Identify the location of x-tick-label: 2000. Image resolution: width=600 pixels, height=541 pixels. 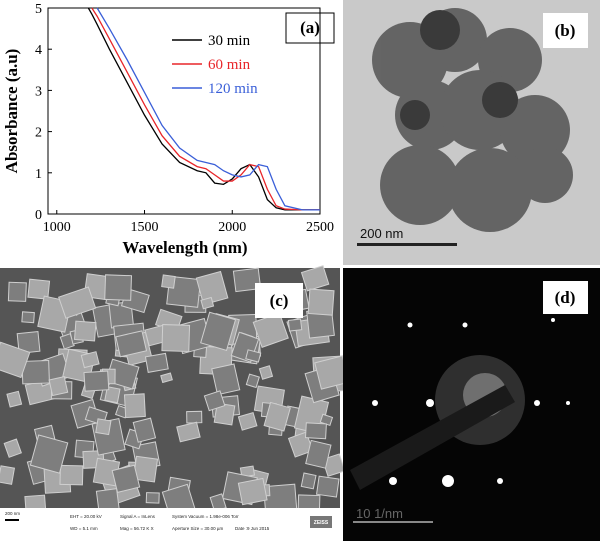
(232, 227).